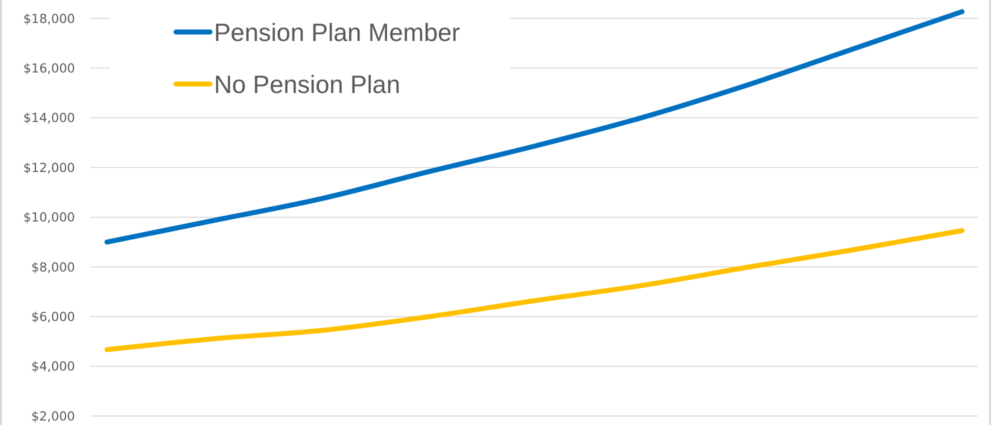  Describe the element at coordinates (49, 167) in the screenshot. I see `y-tick-label: $12,000` at that location.